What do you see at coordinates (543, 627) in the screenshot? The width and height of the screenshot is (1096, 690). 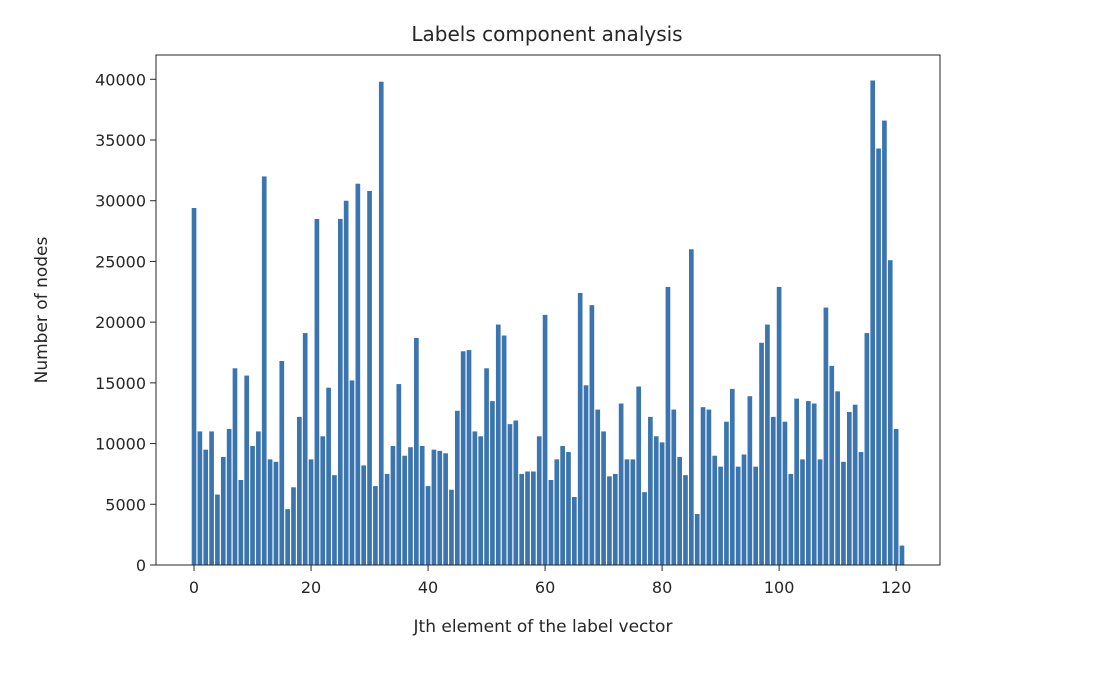 I see `x-axis-label: Jth element of the label vector` at bounding box center [543, 627].